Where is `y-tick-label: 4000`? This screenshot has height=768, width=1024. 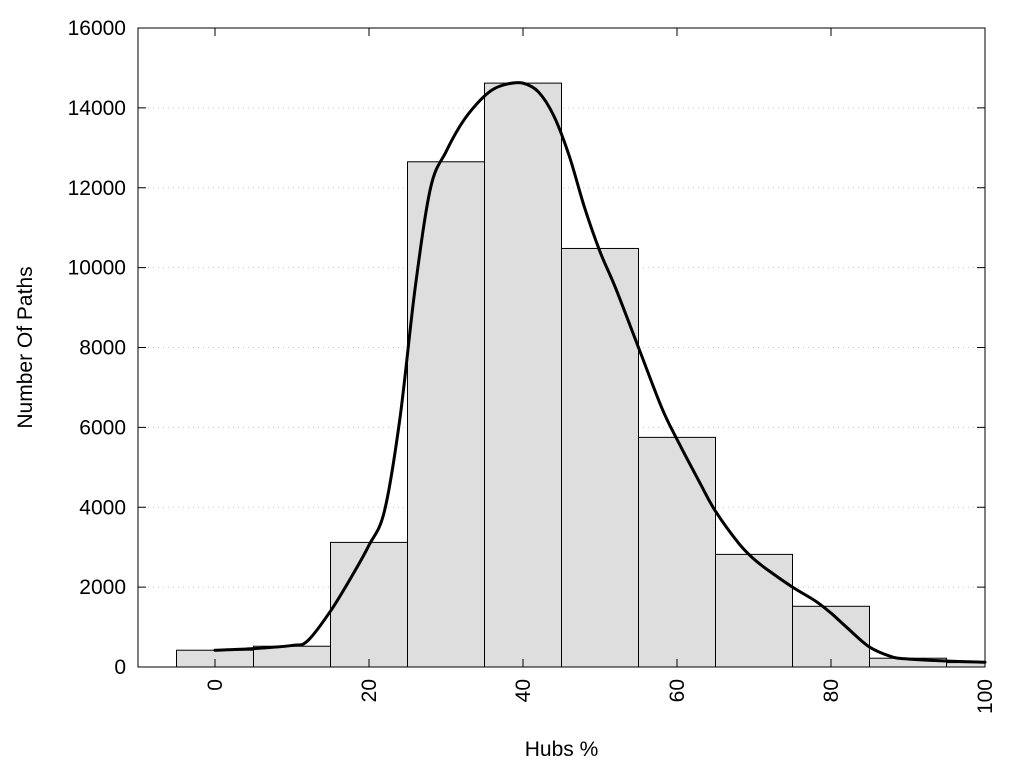 y-tick-label: 4000 is located at coordinates (102, 507).